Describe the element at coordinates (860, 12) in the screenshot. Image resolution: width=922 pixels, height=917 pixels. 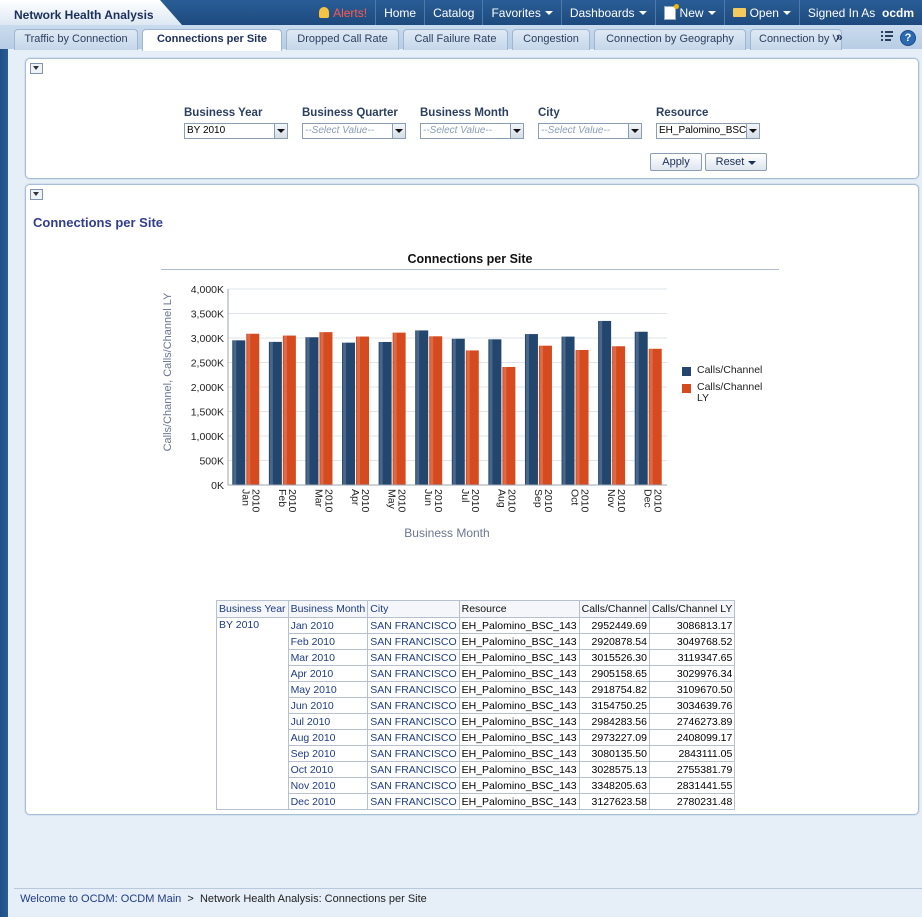
I see `signed-in-menu: Signed In As ocdm` at that location.